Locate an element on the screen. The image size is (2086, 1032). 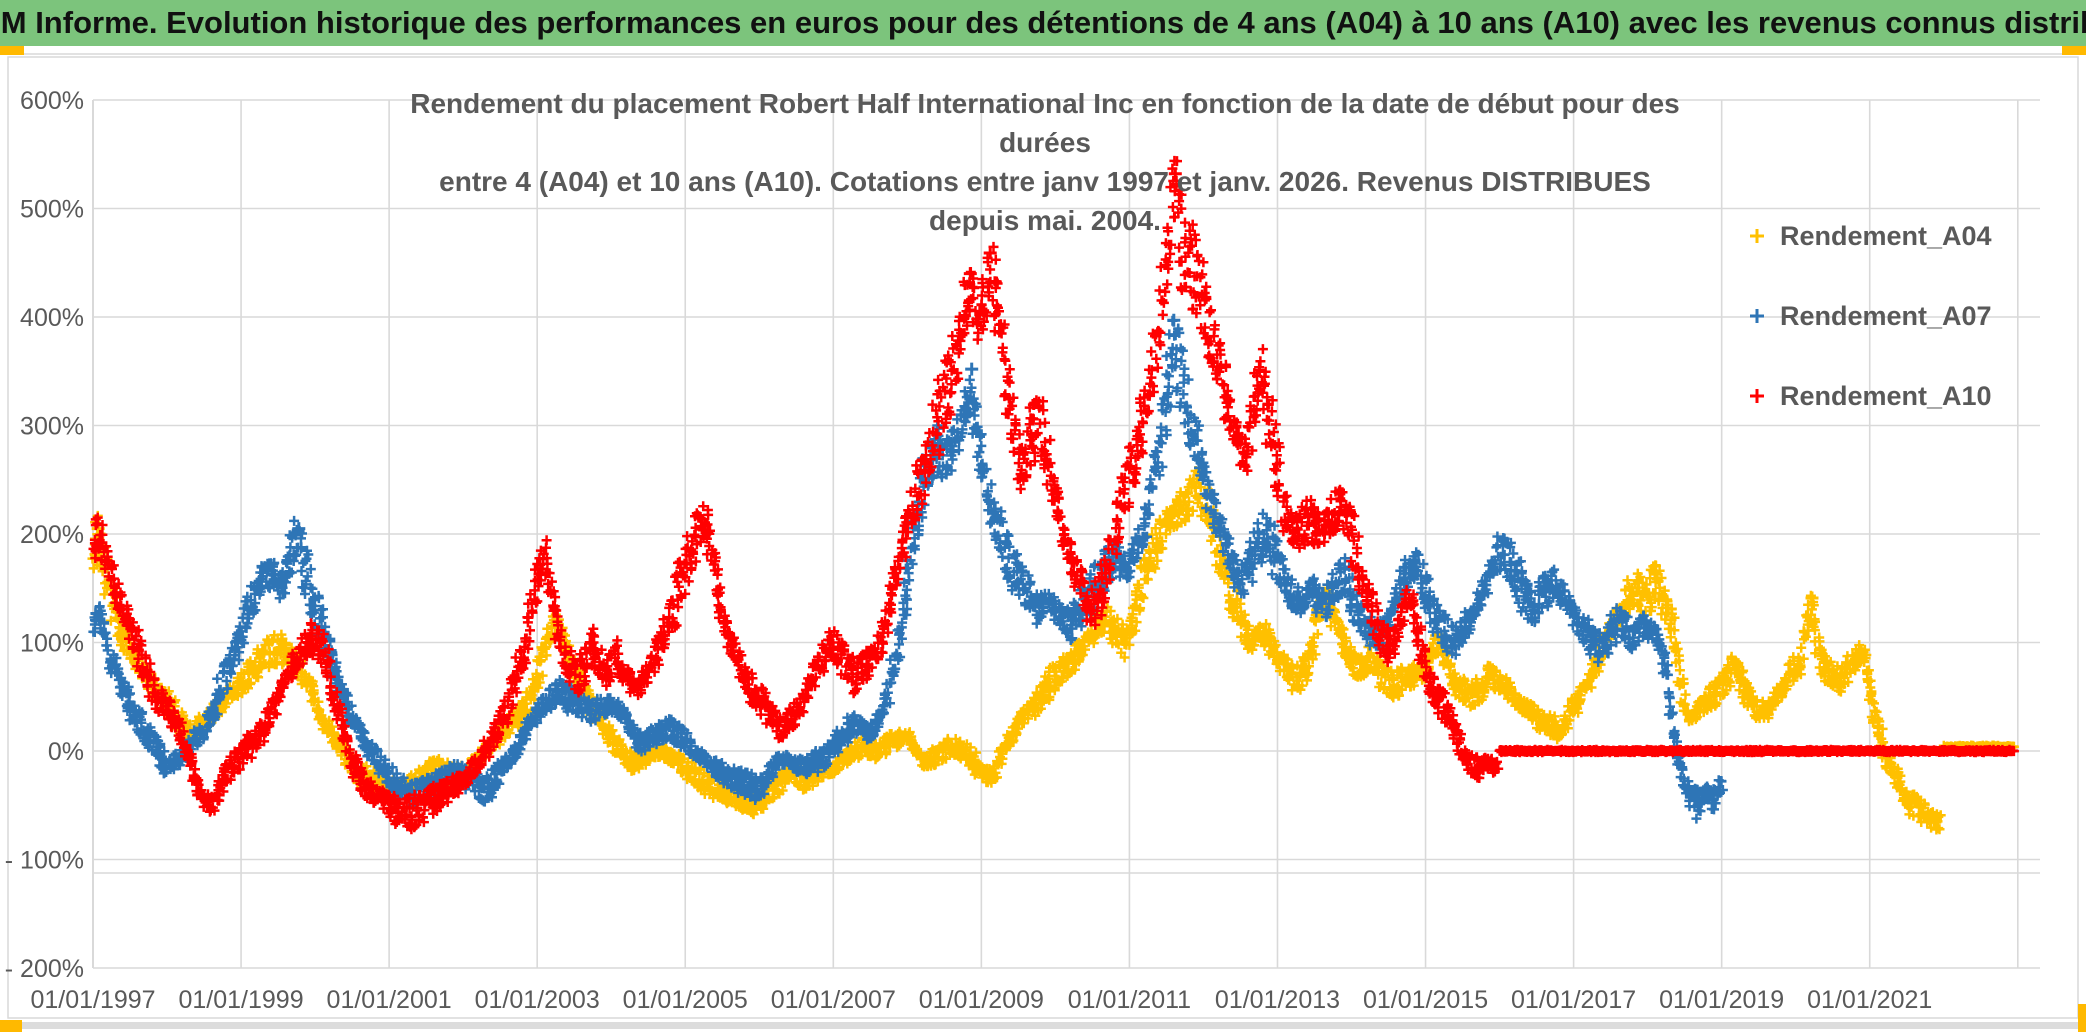
x-axis-tick-label: 01/01/2011 is located at coordinates (1129, 1000).